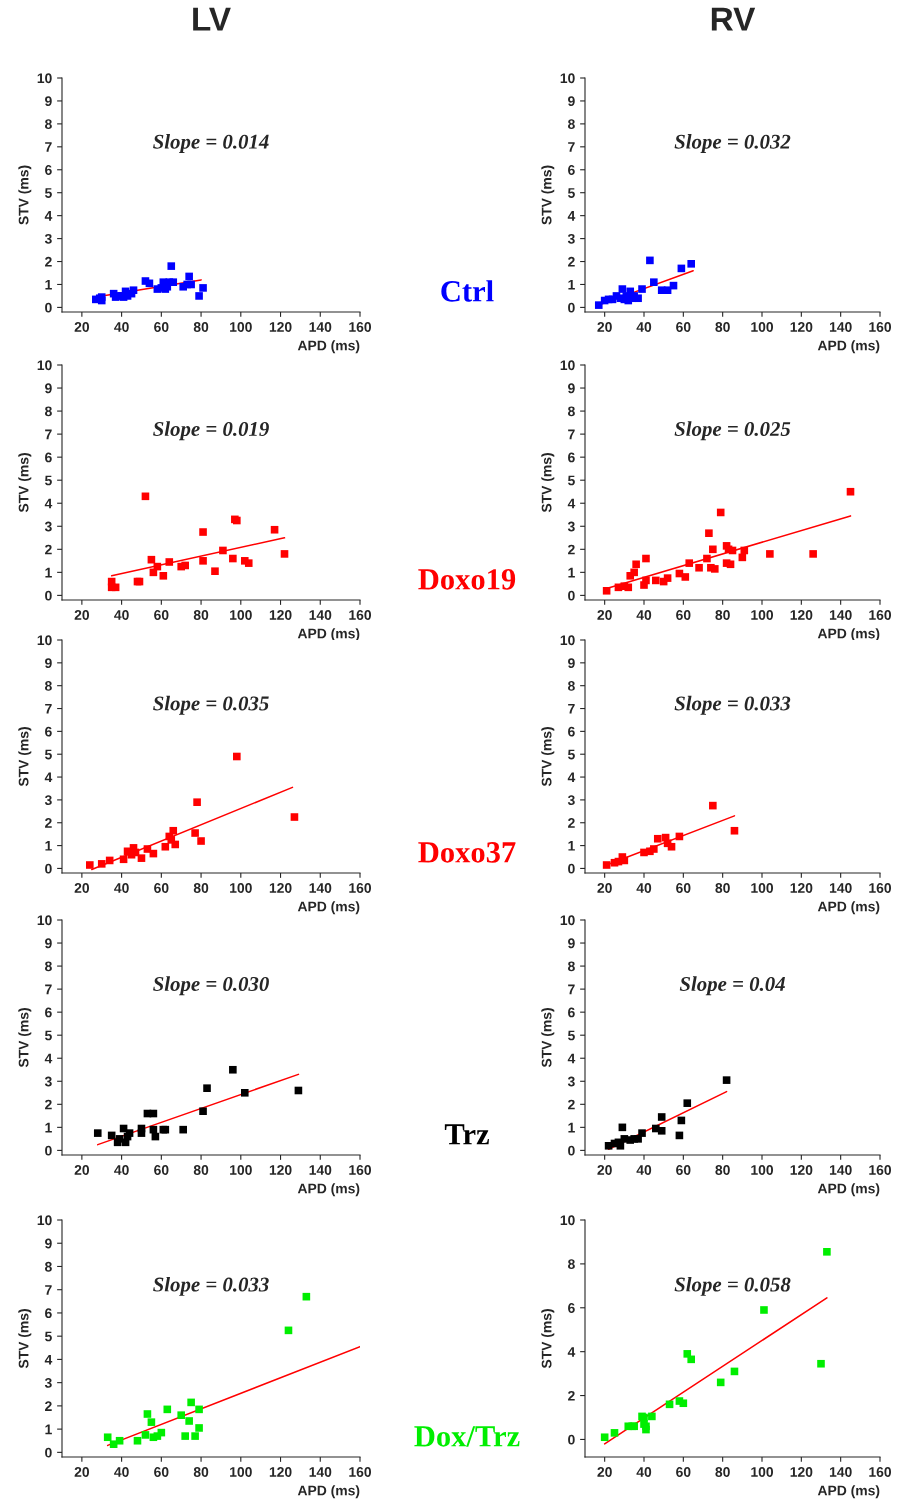 The width and height of the screenshot is (901, 1504). I want to click on text: Trz, so click(466, 1134).